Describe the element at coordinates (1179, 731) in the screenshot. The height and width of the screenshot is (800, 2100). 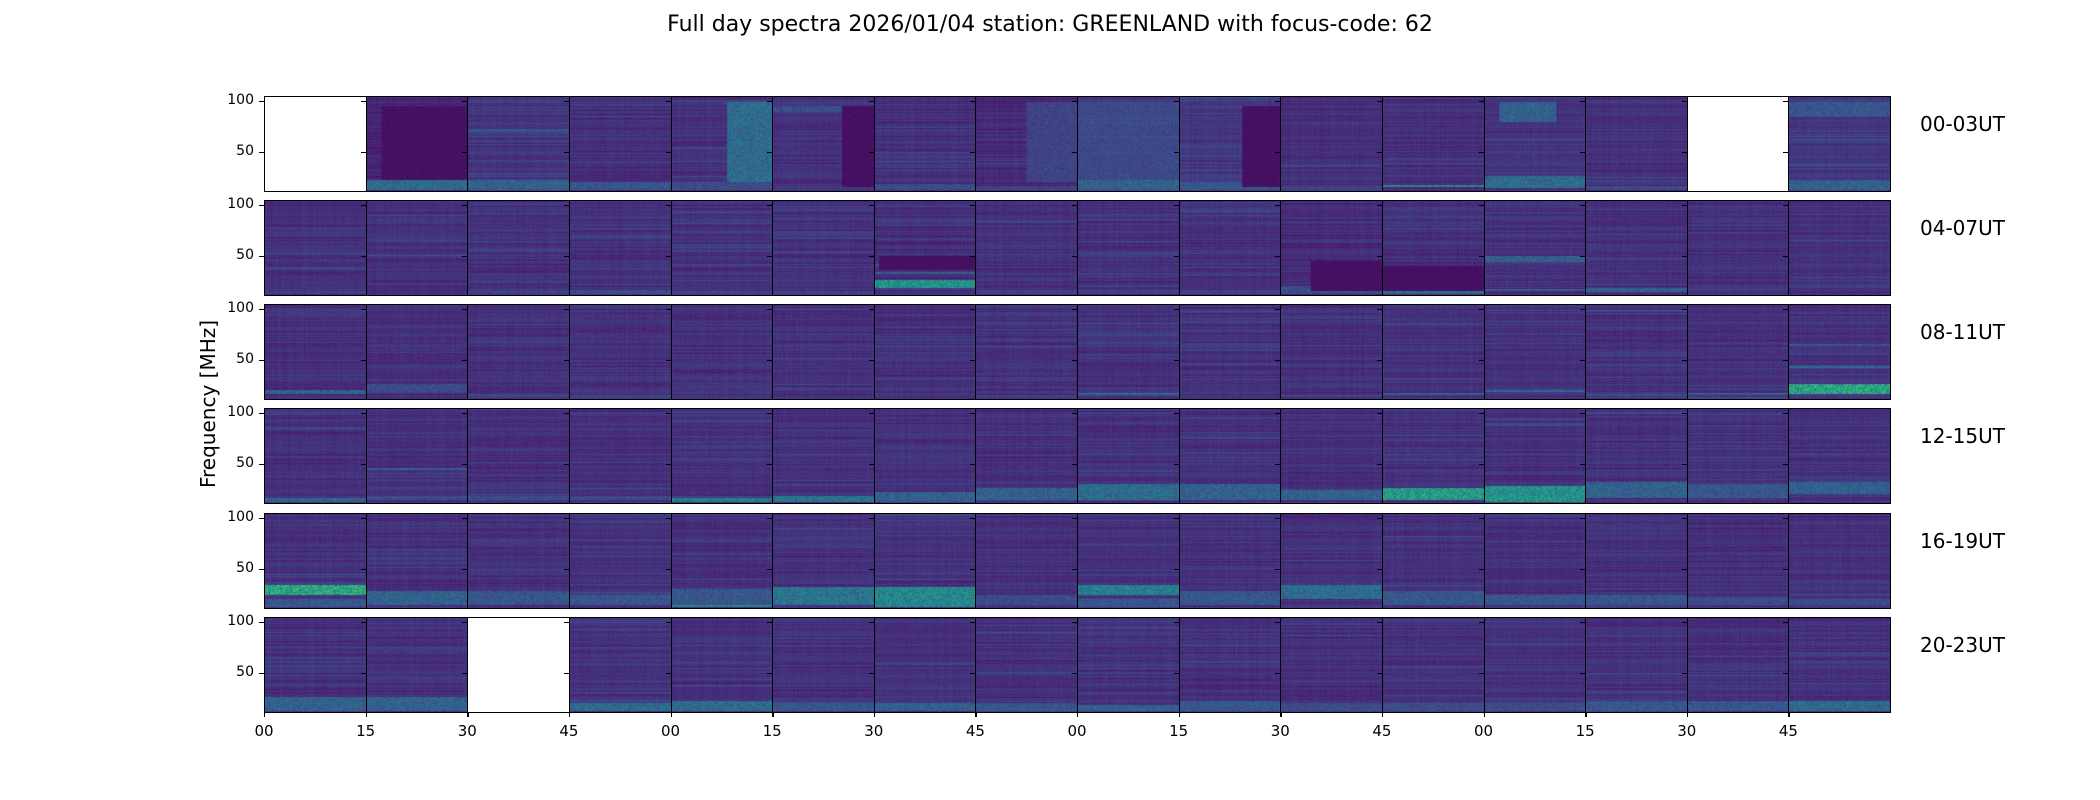
I see `x-tick-label: 15` at that location.